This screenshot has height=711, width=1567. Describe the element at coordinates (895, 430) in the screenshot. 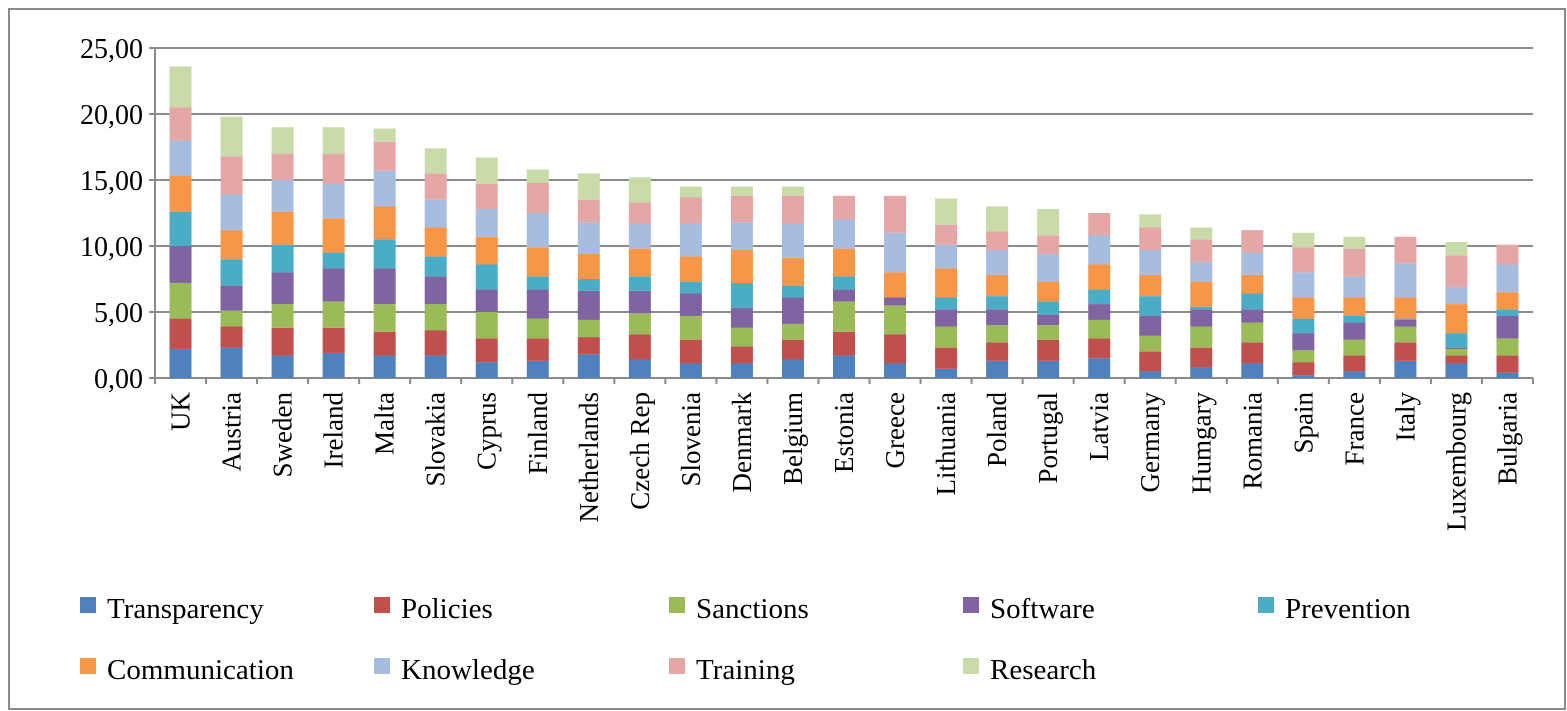

I see `x-tick-label: Greece` at that location.